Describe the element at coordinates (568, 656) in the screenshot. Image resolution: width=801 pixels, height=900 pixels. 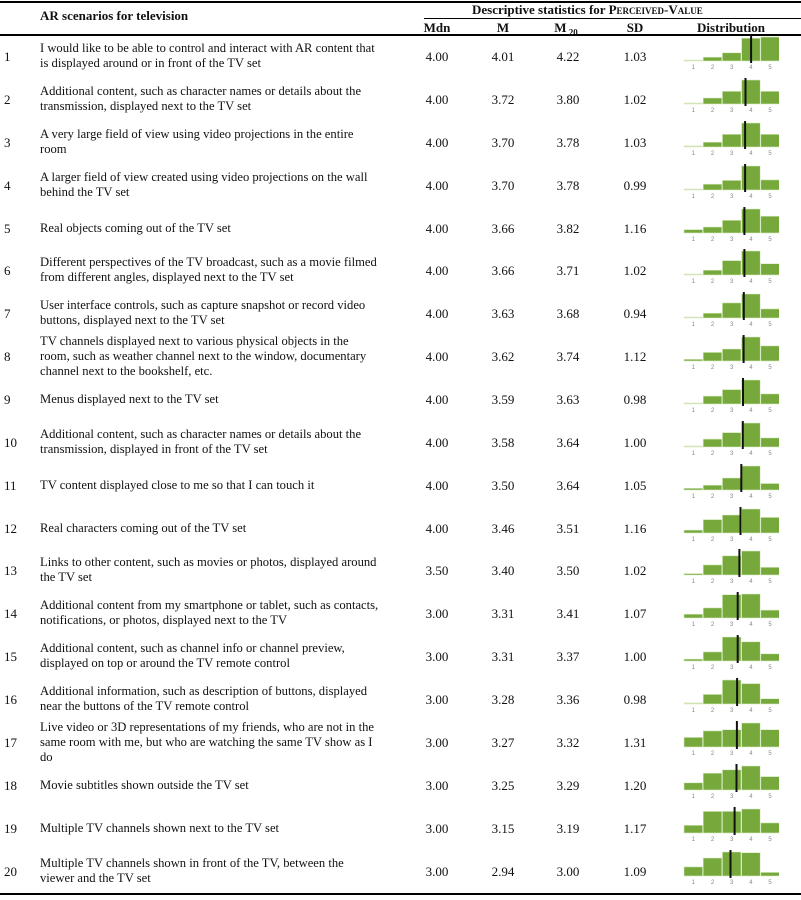
I see `stat-m20: 3.37` at that location.